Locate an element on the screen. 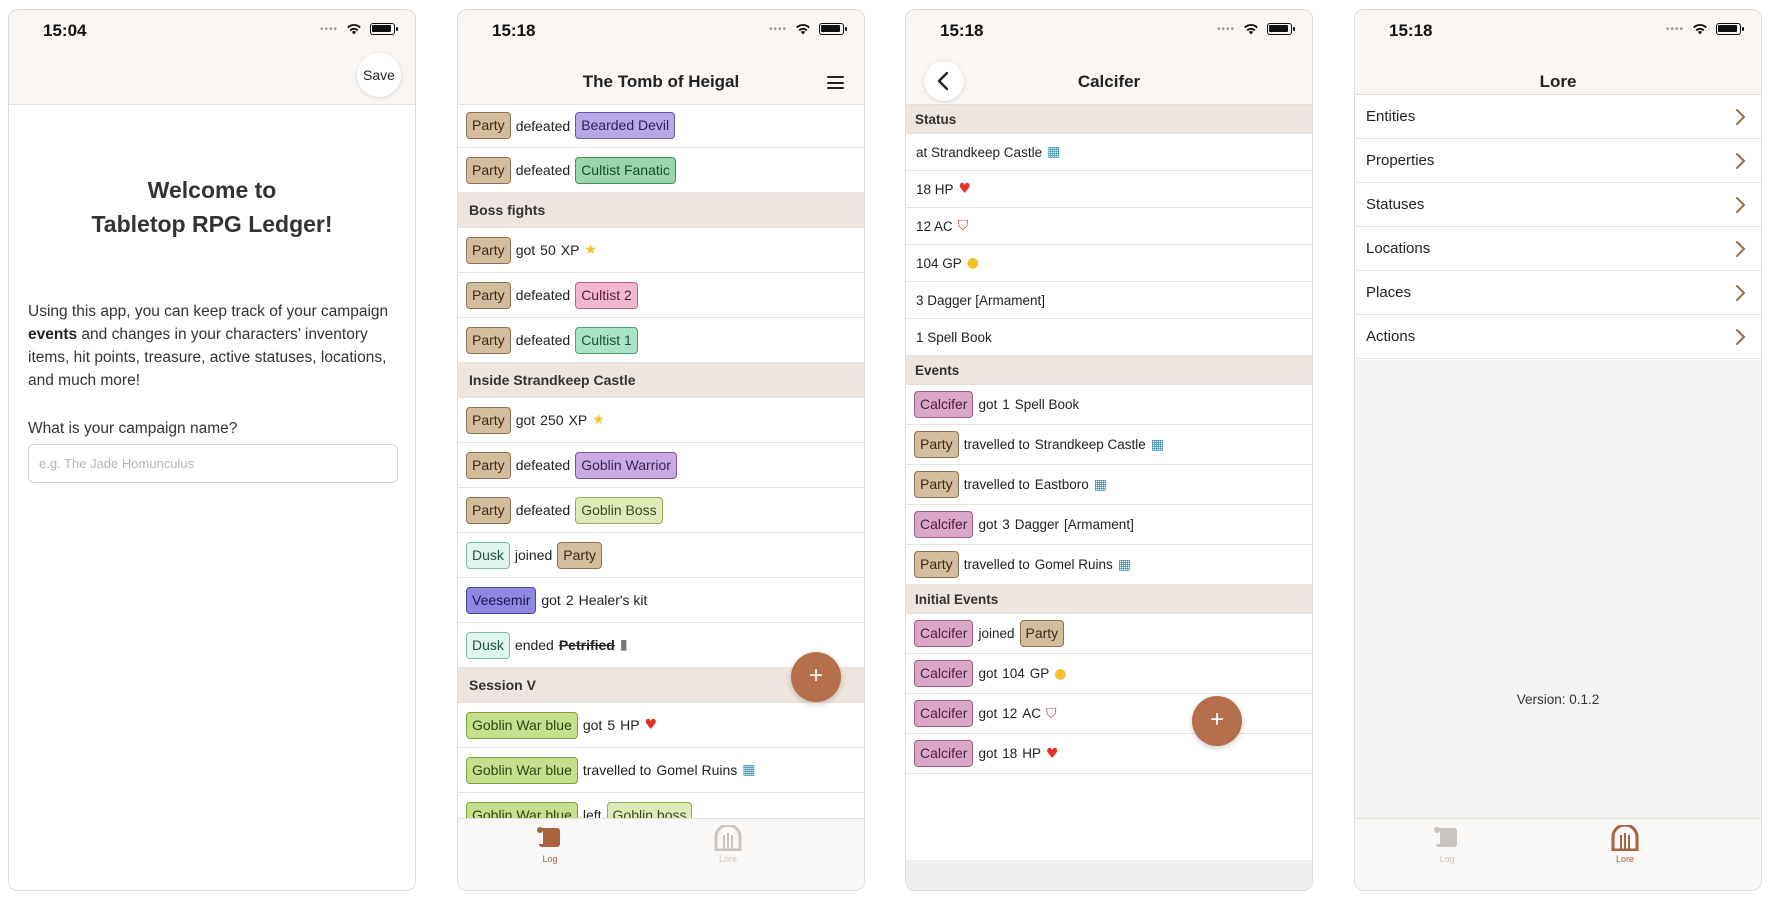  signal-icon: •••• is located at coordinates (1225, 29).